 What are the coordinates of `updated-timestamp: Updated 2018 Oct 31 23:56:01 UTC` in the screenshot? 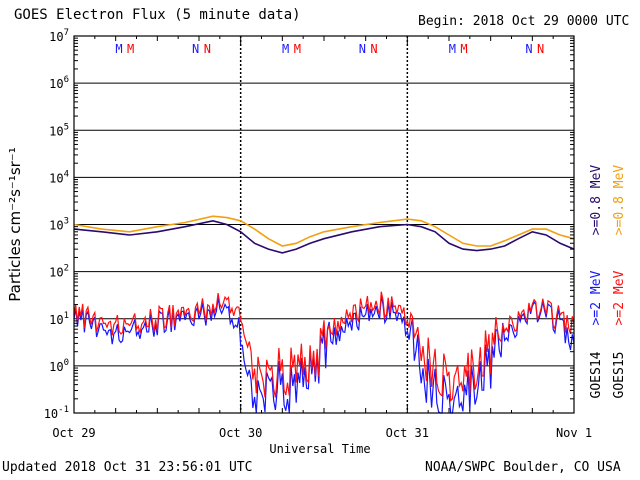 It's located at (127, 467).